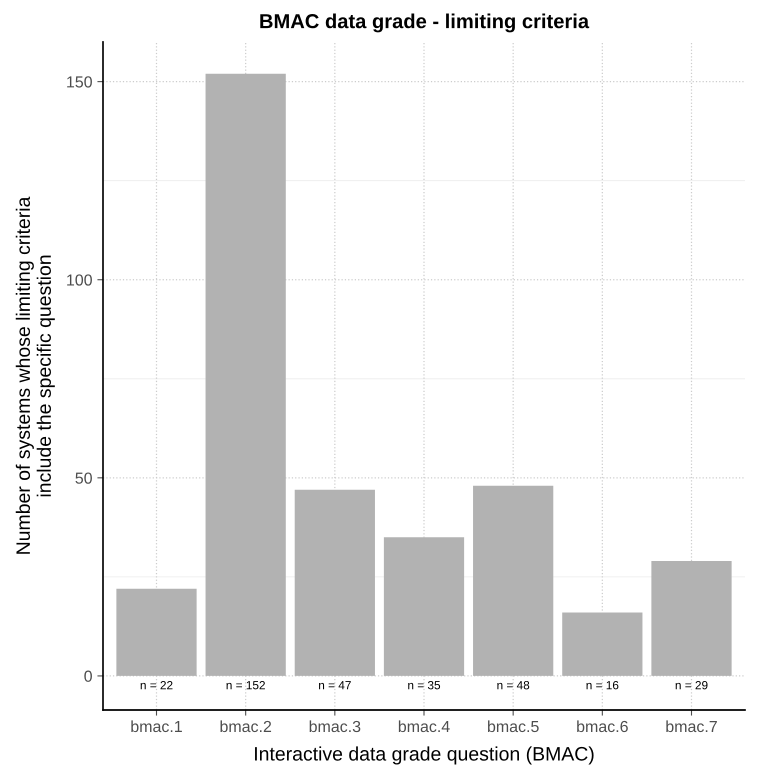 This screenshot has width=768, height=773. What do you see at coordinates (35, 375) in the screenshot?
I see `y-axis-title: Number of systems whose limiting criteria include the specific question` at bounding box center [35, 375].